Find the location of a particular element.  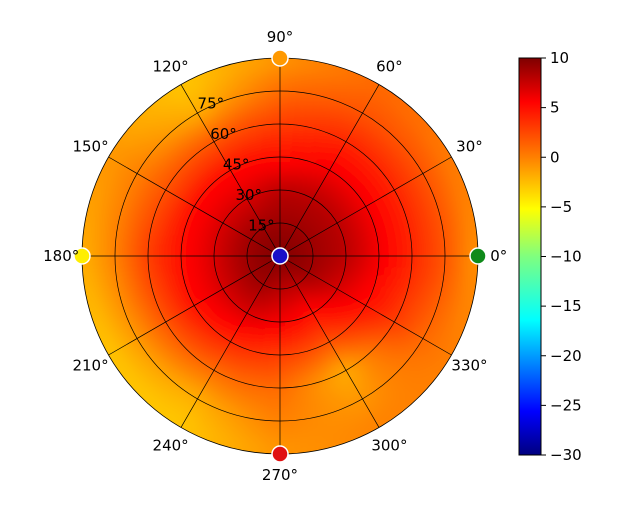

colorbar-tick-label: −5 is located at coordinates (561, 207).